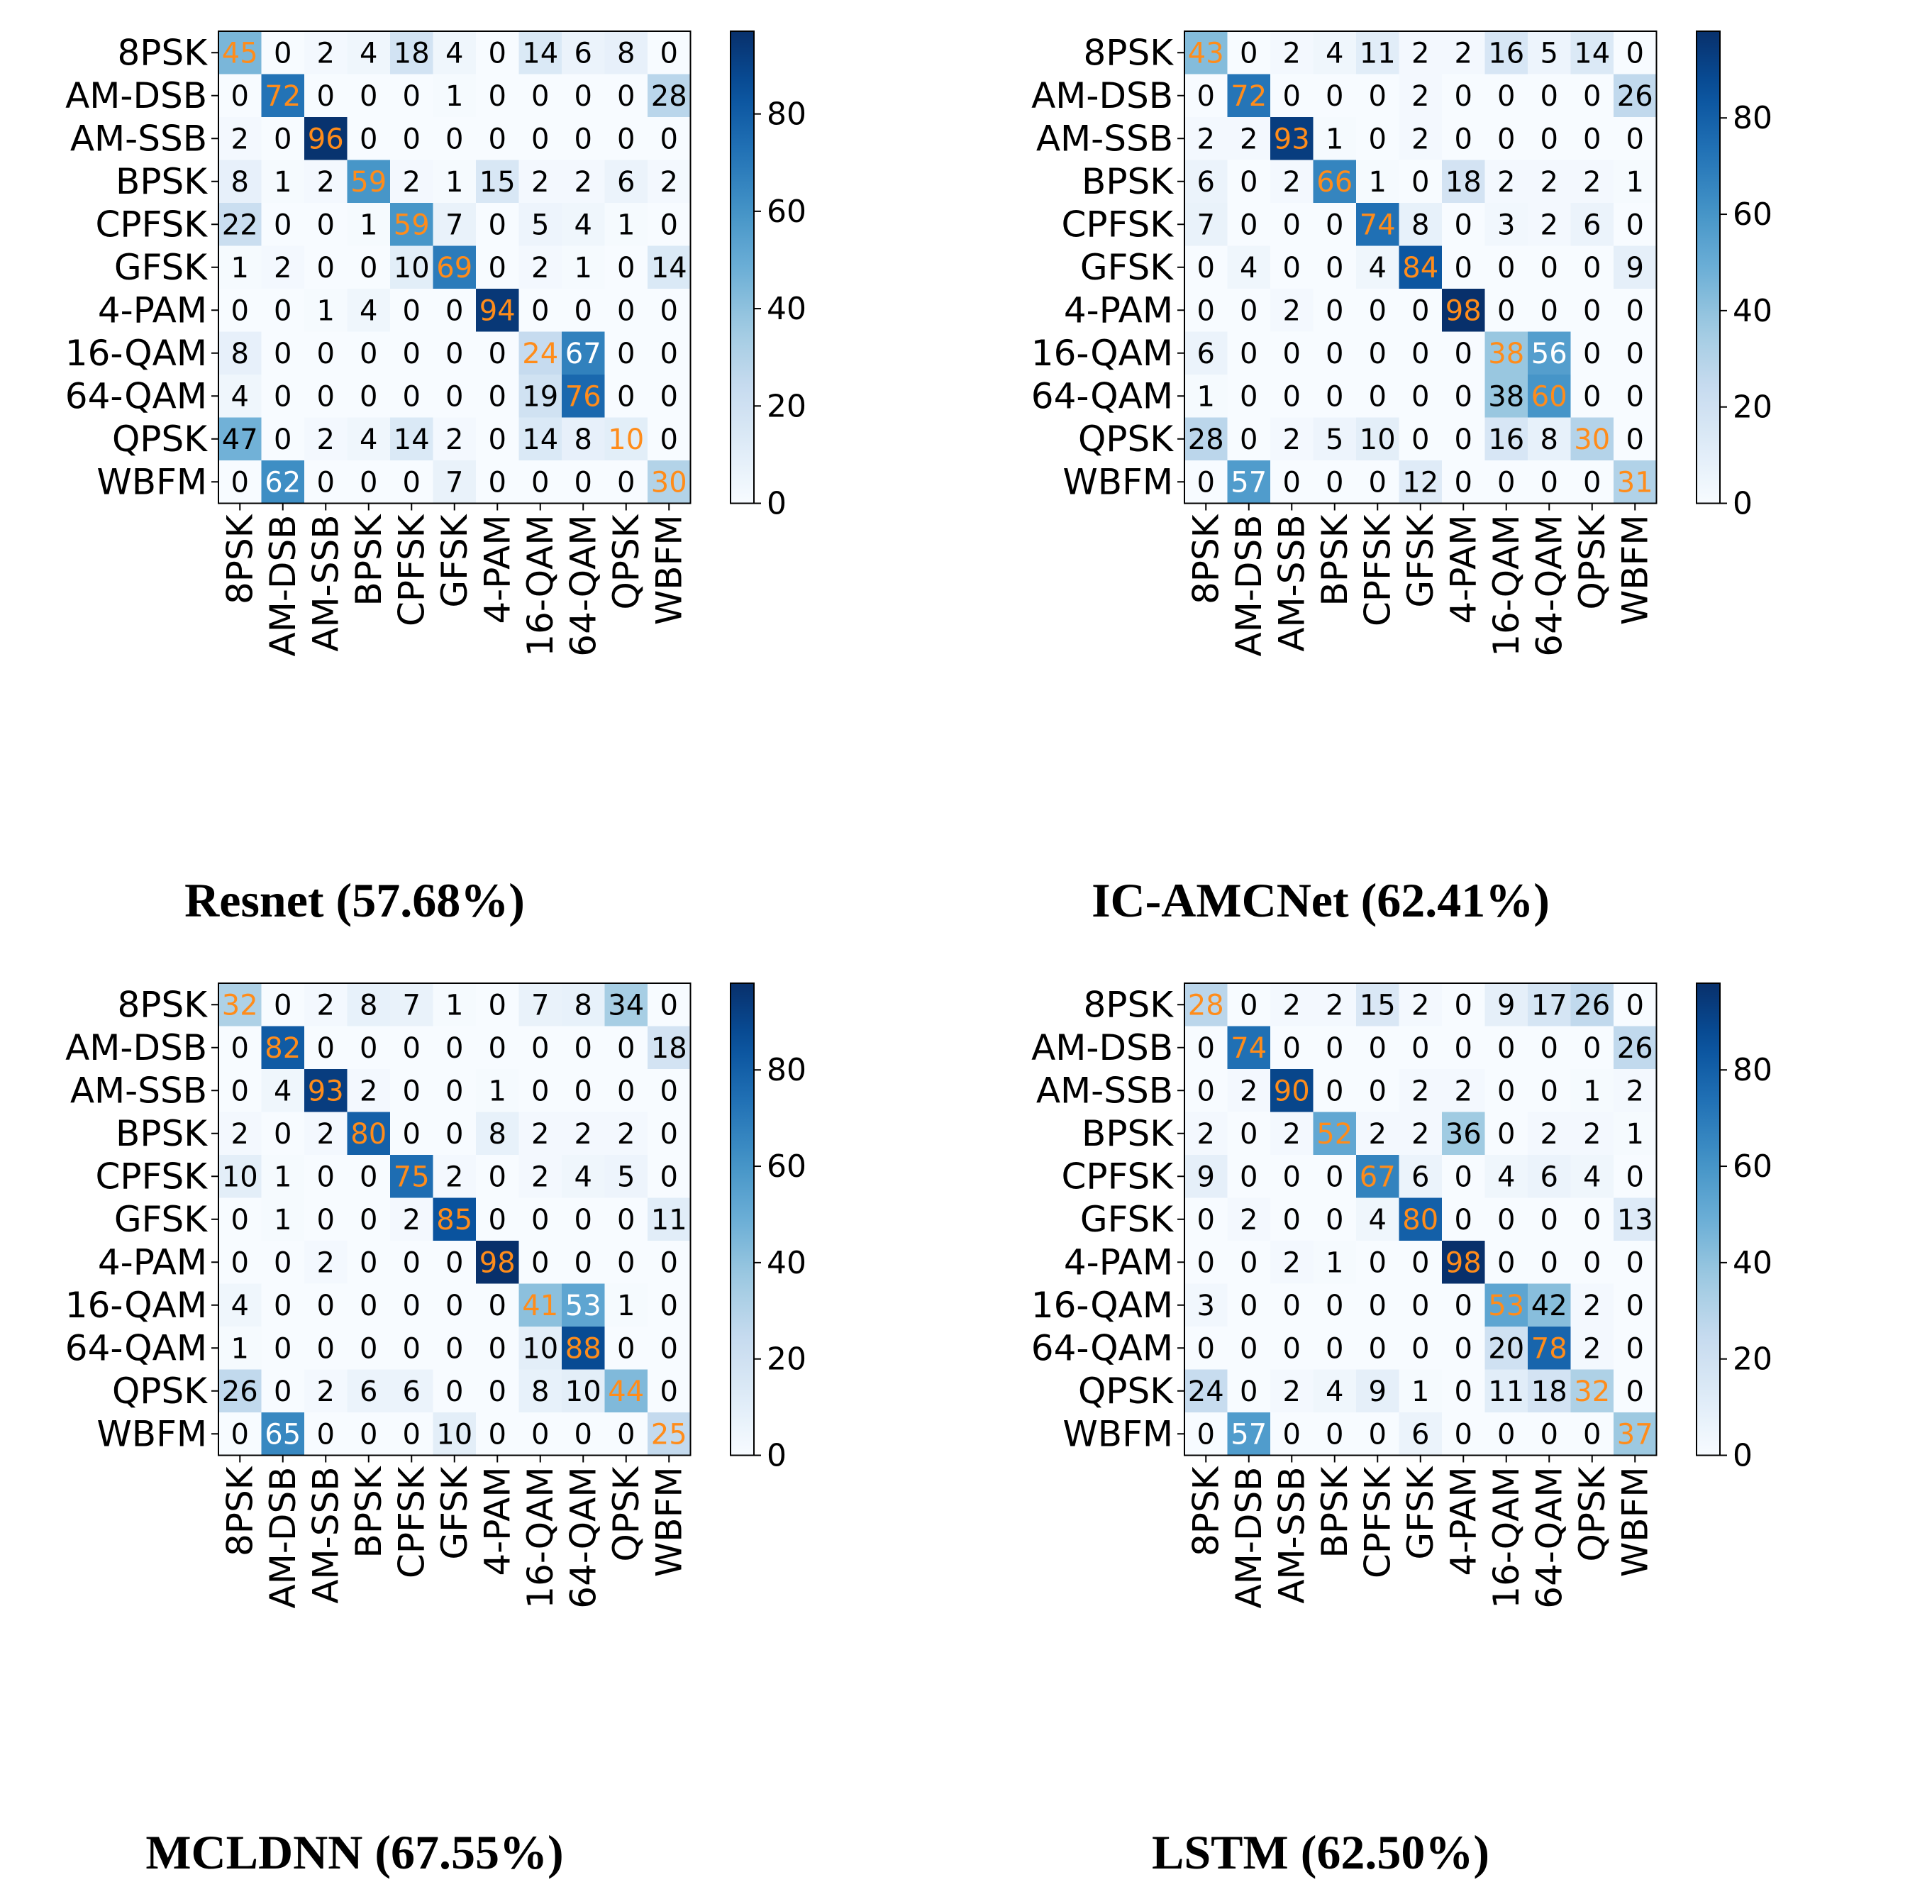 The height and width of the screenshot is (1904, 1932). I want to click on colorbar-tick-label: 60, so click(1752, 215).